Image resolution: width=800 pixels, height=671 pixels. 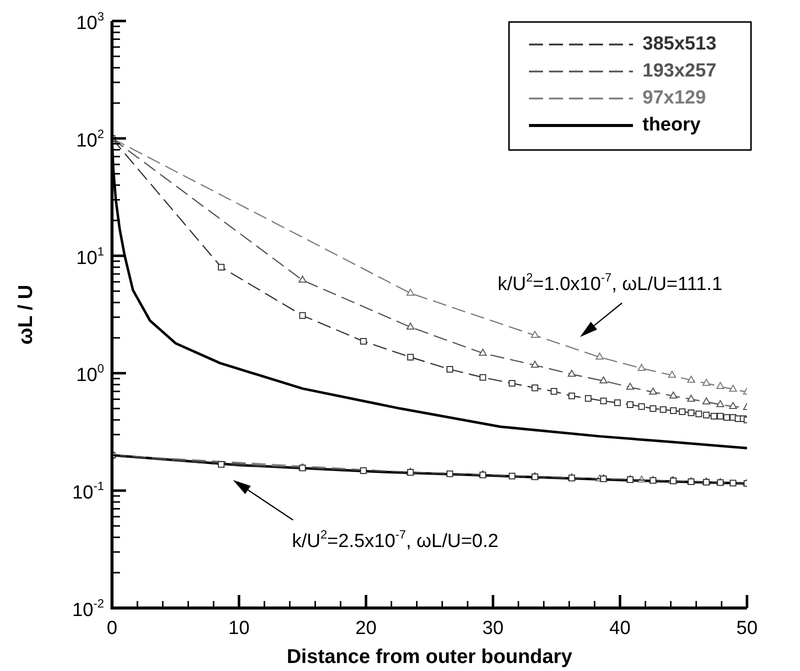 What do you see at coordinates (239, 628) in the screenshot?
I see `x-tick-label: 10` at bounding box center [239, 628].